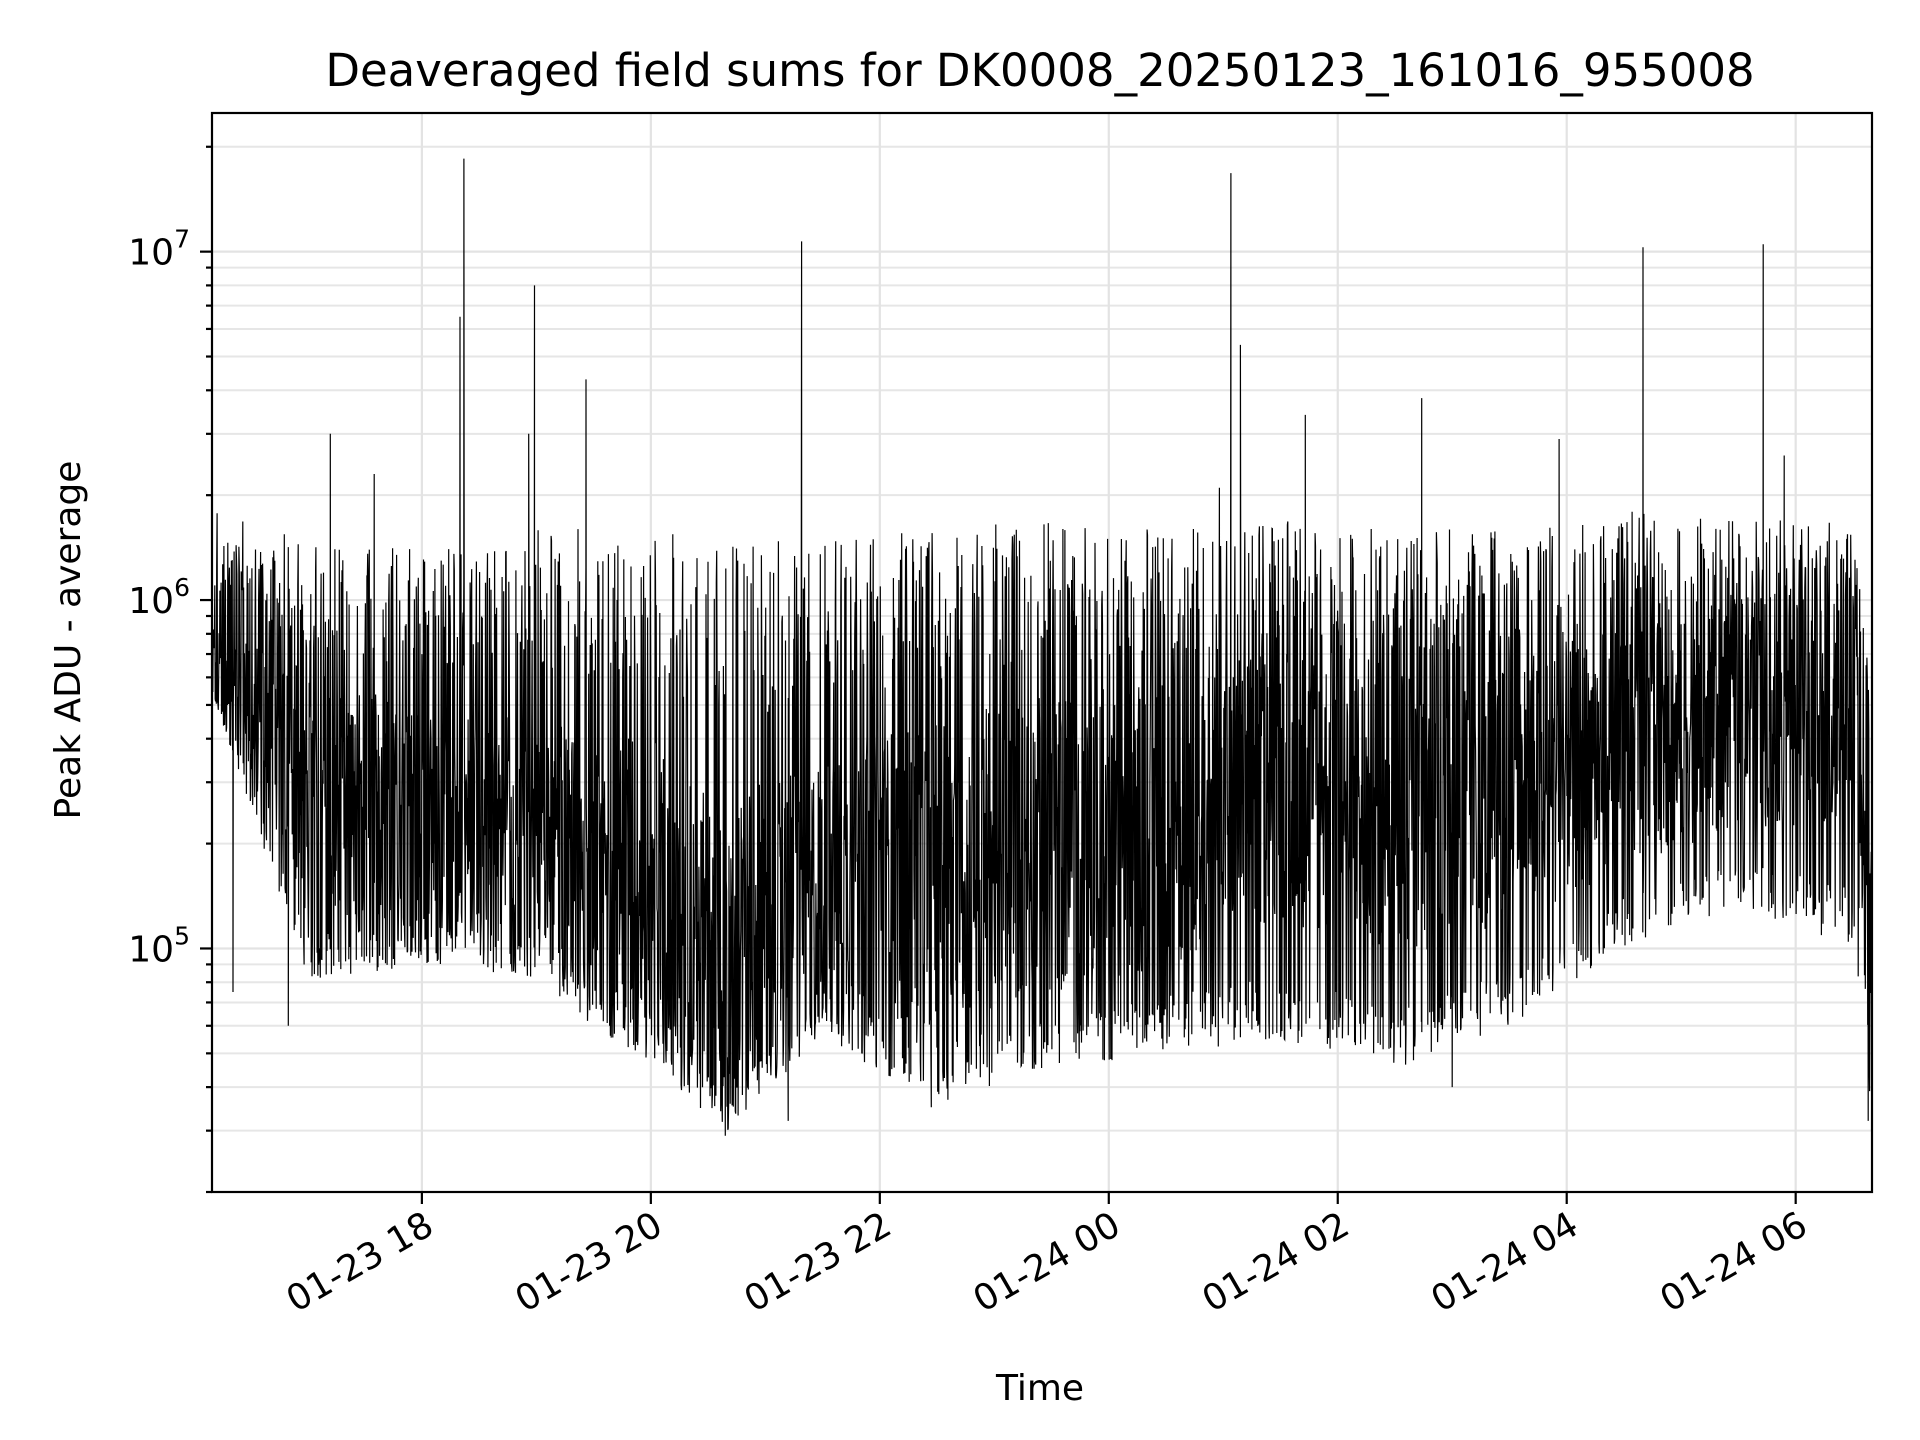 The height and width of the screenshot is (1440, 1920). Describe the element at coordinates (1039, 1388) in the screenshot. I see `x-axis-label: Time` at that location.